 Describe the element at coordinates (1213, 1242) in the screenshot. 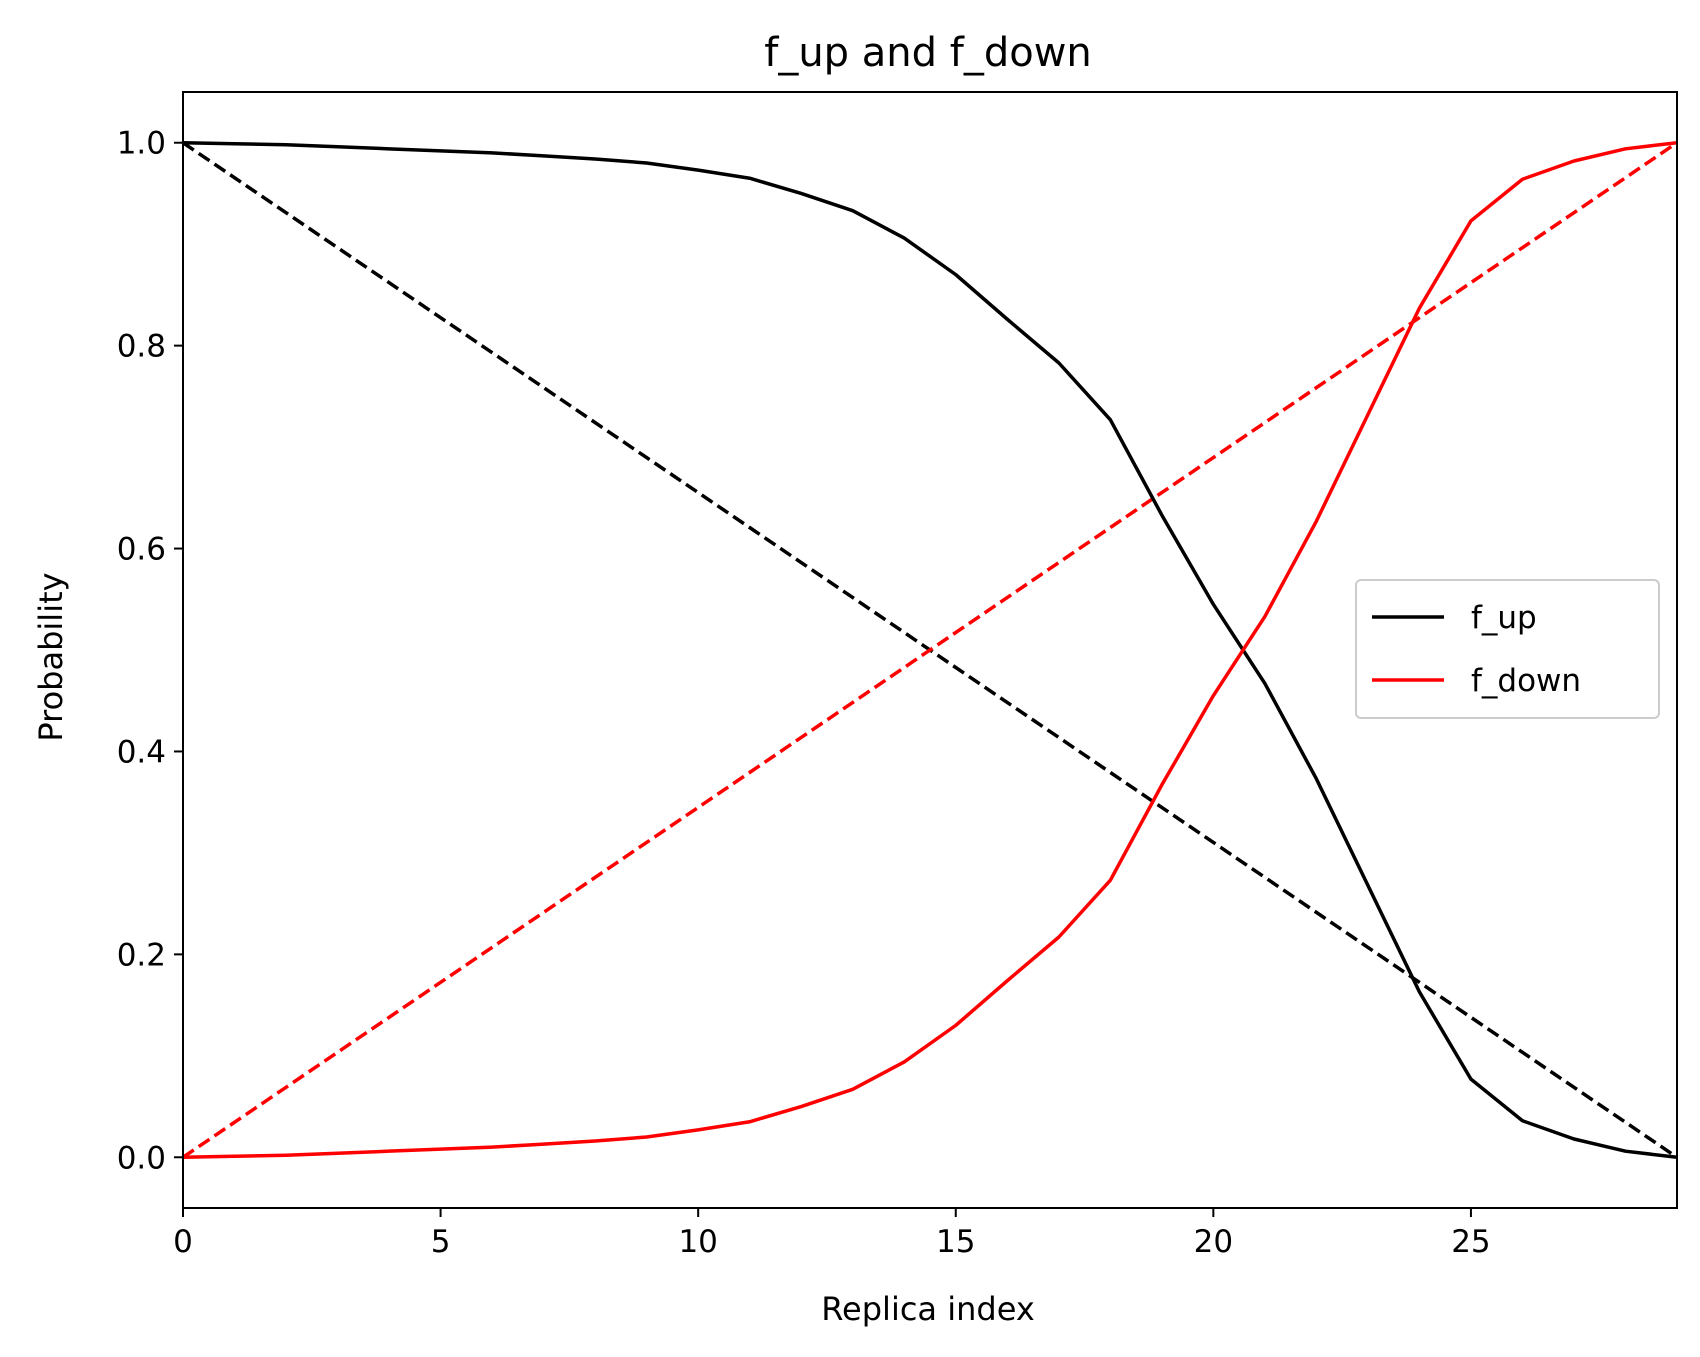

I see `x-tick-label: 20` at that location.